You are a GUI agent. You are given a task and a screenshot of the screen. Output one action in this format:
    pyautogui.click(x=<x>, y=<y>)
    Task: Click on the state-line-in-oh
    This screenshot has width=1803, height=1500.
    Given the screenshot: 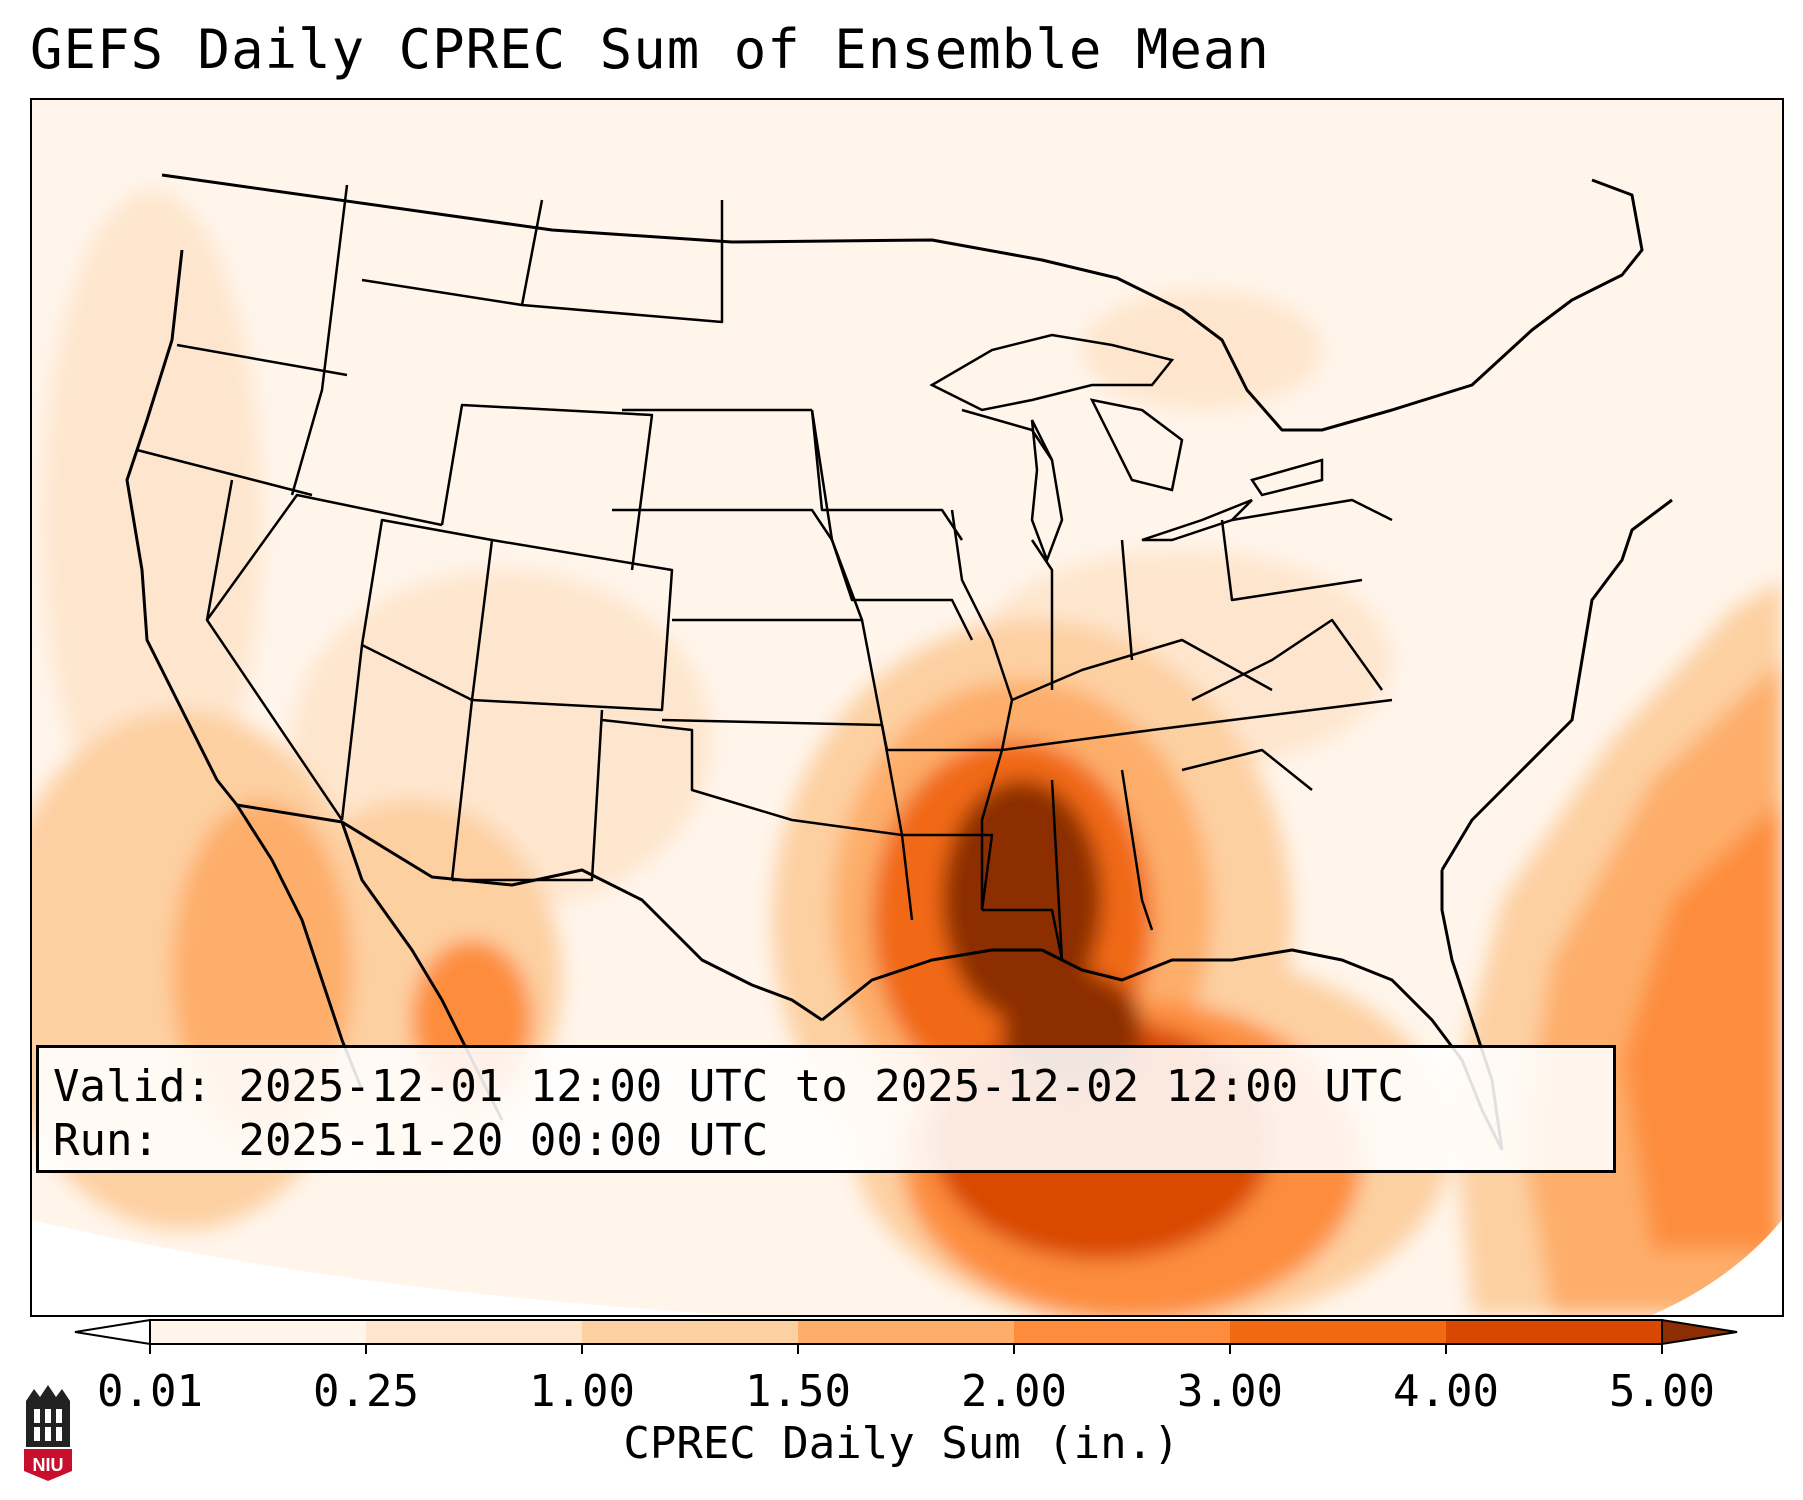 What is the action you would take?
    pyautogui.click(x=1127, y=600)
    